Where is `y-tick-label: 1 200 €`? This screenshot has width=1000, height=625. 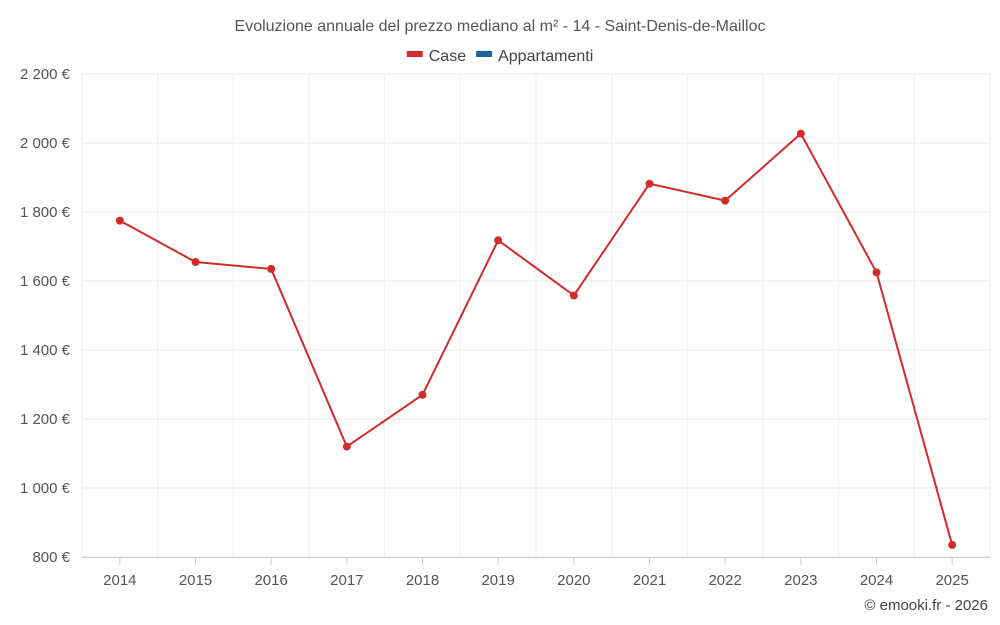 y-tick-label: 1 200 € is located at coordinates (45, 419).